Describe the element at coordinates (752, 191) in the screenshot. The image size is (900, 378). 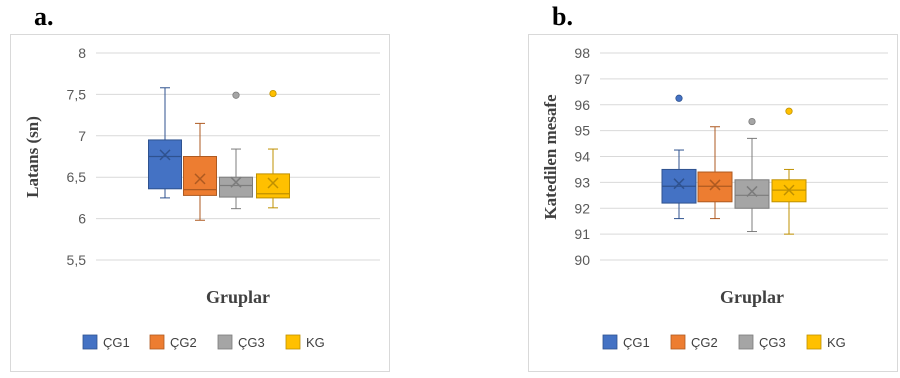
I see `chart-b-çg3-mean-marker` at that location.